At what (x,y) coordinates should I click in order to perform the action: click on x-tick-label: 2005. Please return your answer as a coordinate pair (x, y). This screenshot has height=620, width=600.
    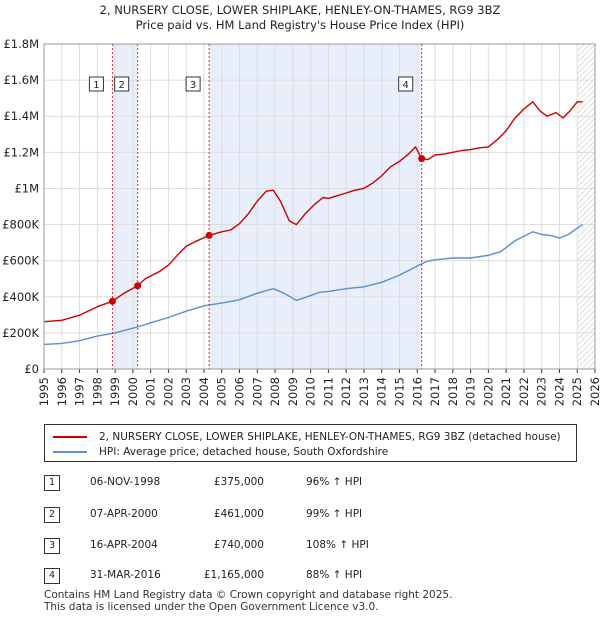
    Looking at the image, I should click on (222, 391).